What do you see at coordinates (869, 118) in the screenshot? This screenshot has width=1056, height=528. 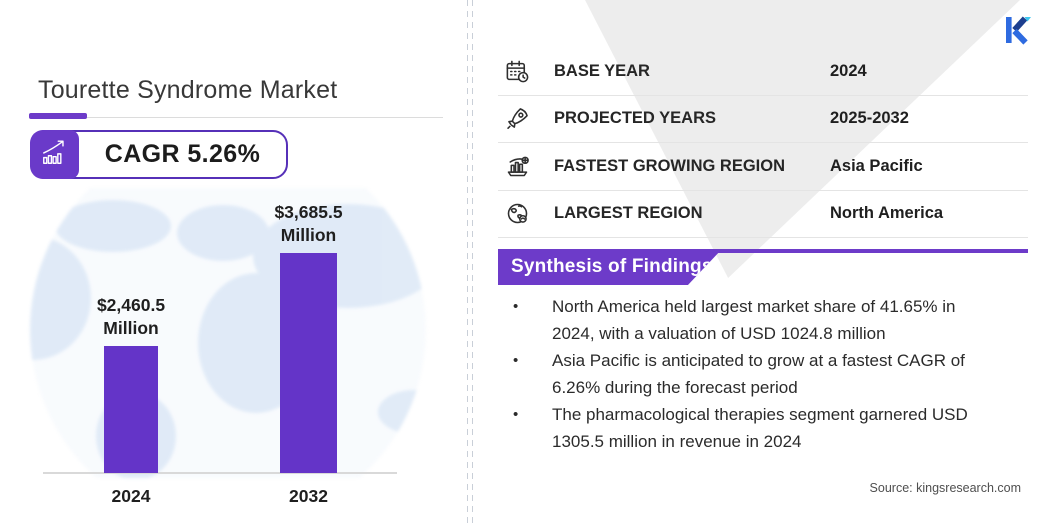 I see `fact-value: 2025-2032` at bounding box center [869, 118].